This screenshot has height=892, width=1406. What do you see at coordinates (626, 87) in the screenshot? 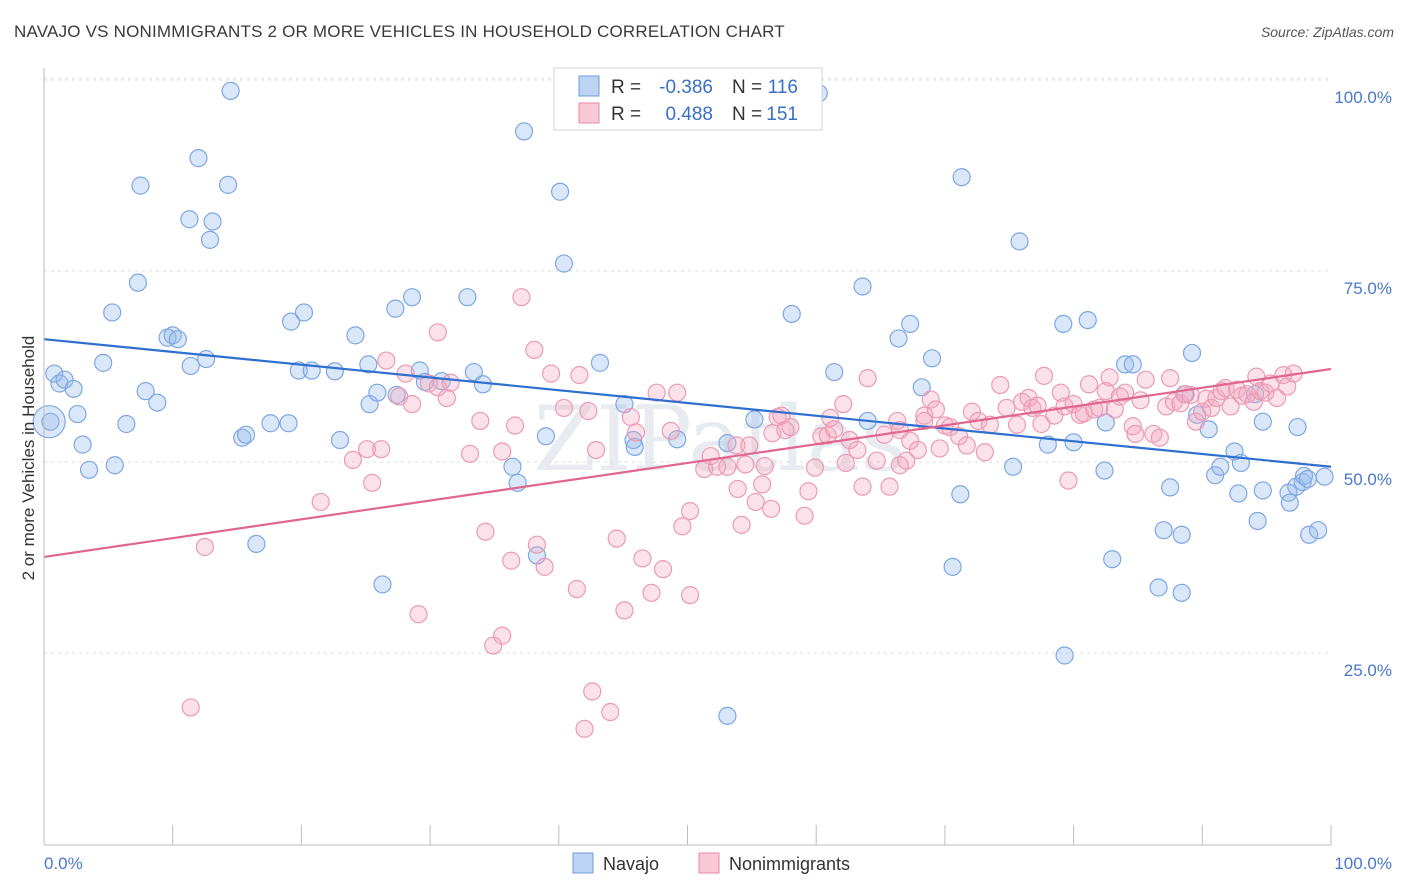
I see `legend-r-label-navajo: R =` at bounding box center [626, 87].